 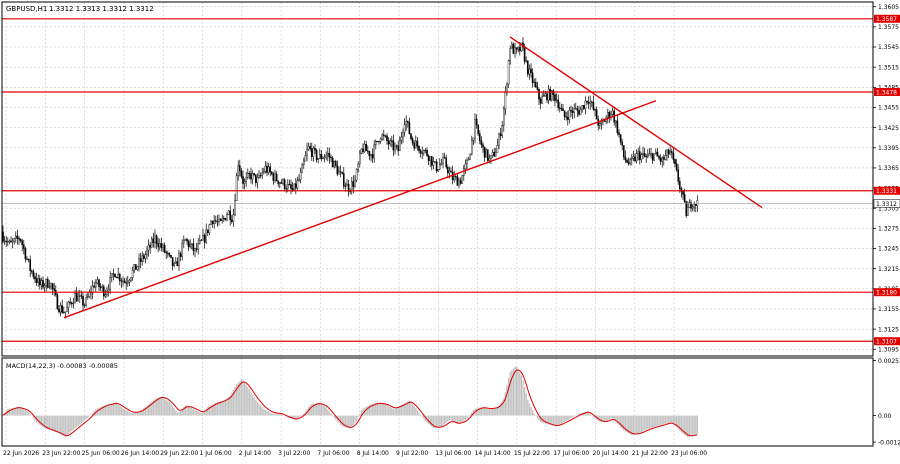 I want to click on level-label: 1.3331, so click(x=886, y=191).